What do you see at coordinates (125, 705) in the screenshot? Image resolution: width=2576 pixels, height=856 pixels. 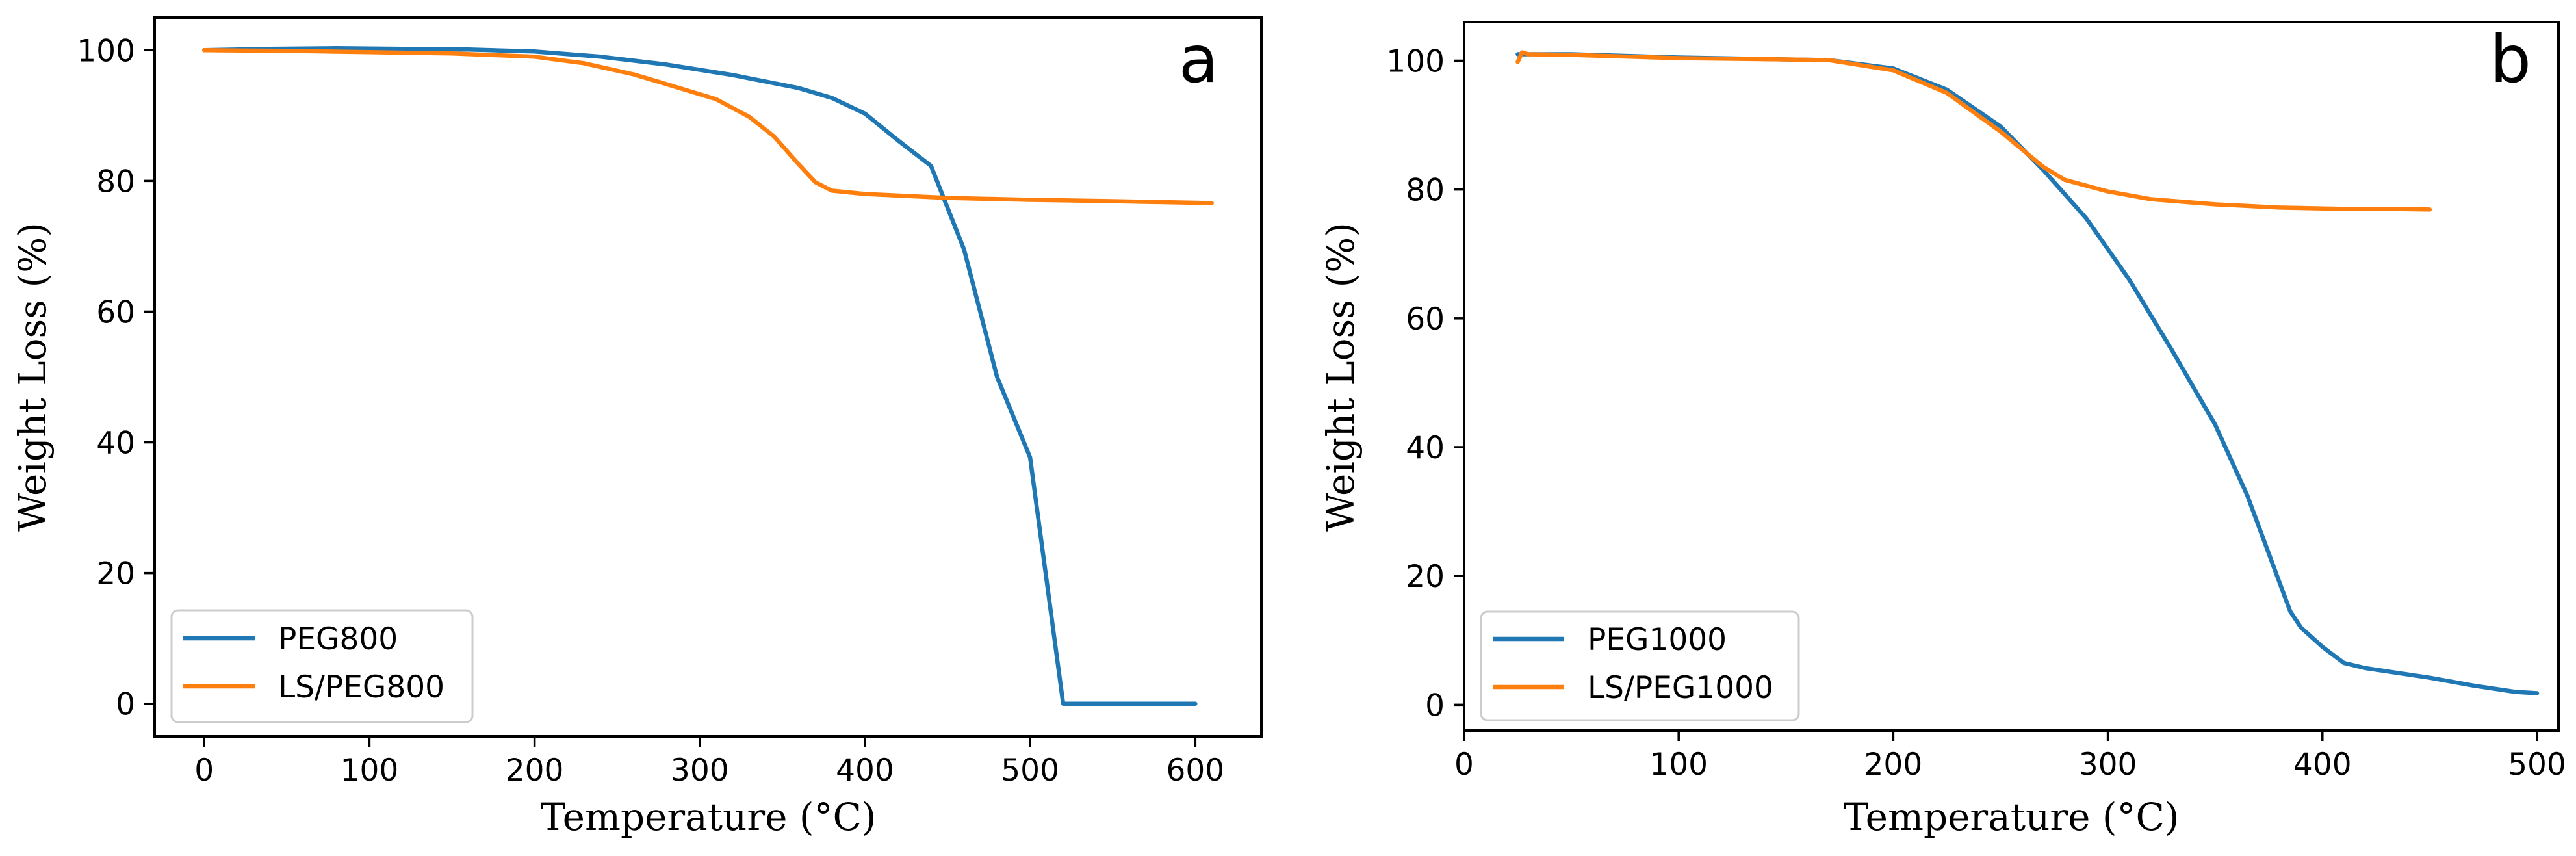 I see `panel-a-y-tick-label: 0` at bounding box center [125, 705].